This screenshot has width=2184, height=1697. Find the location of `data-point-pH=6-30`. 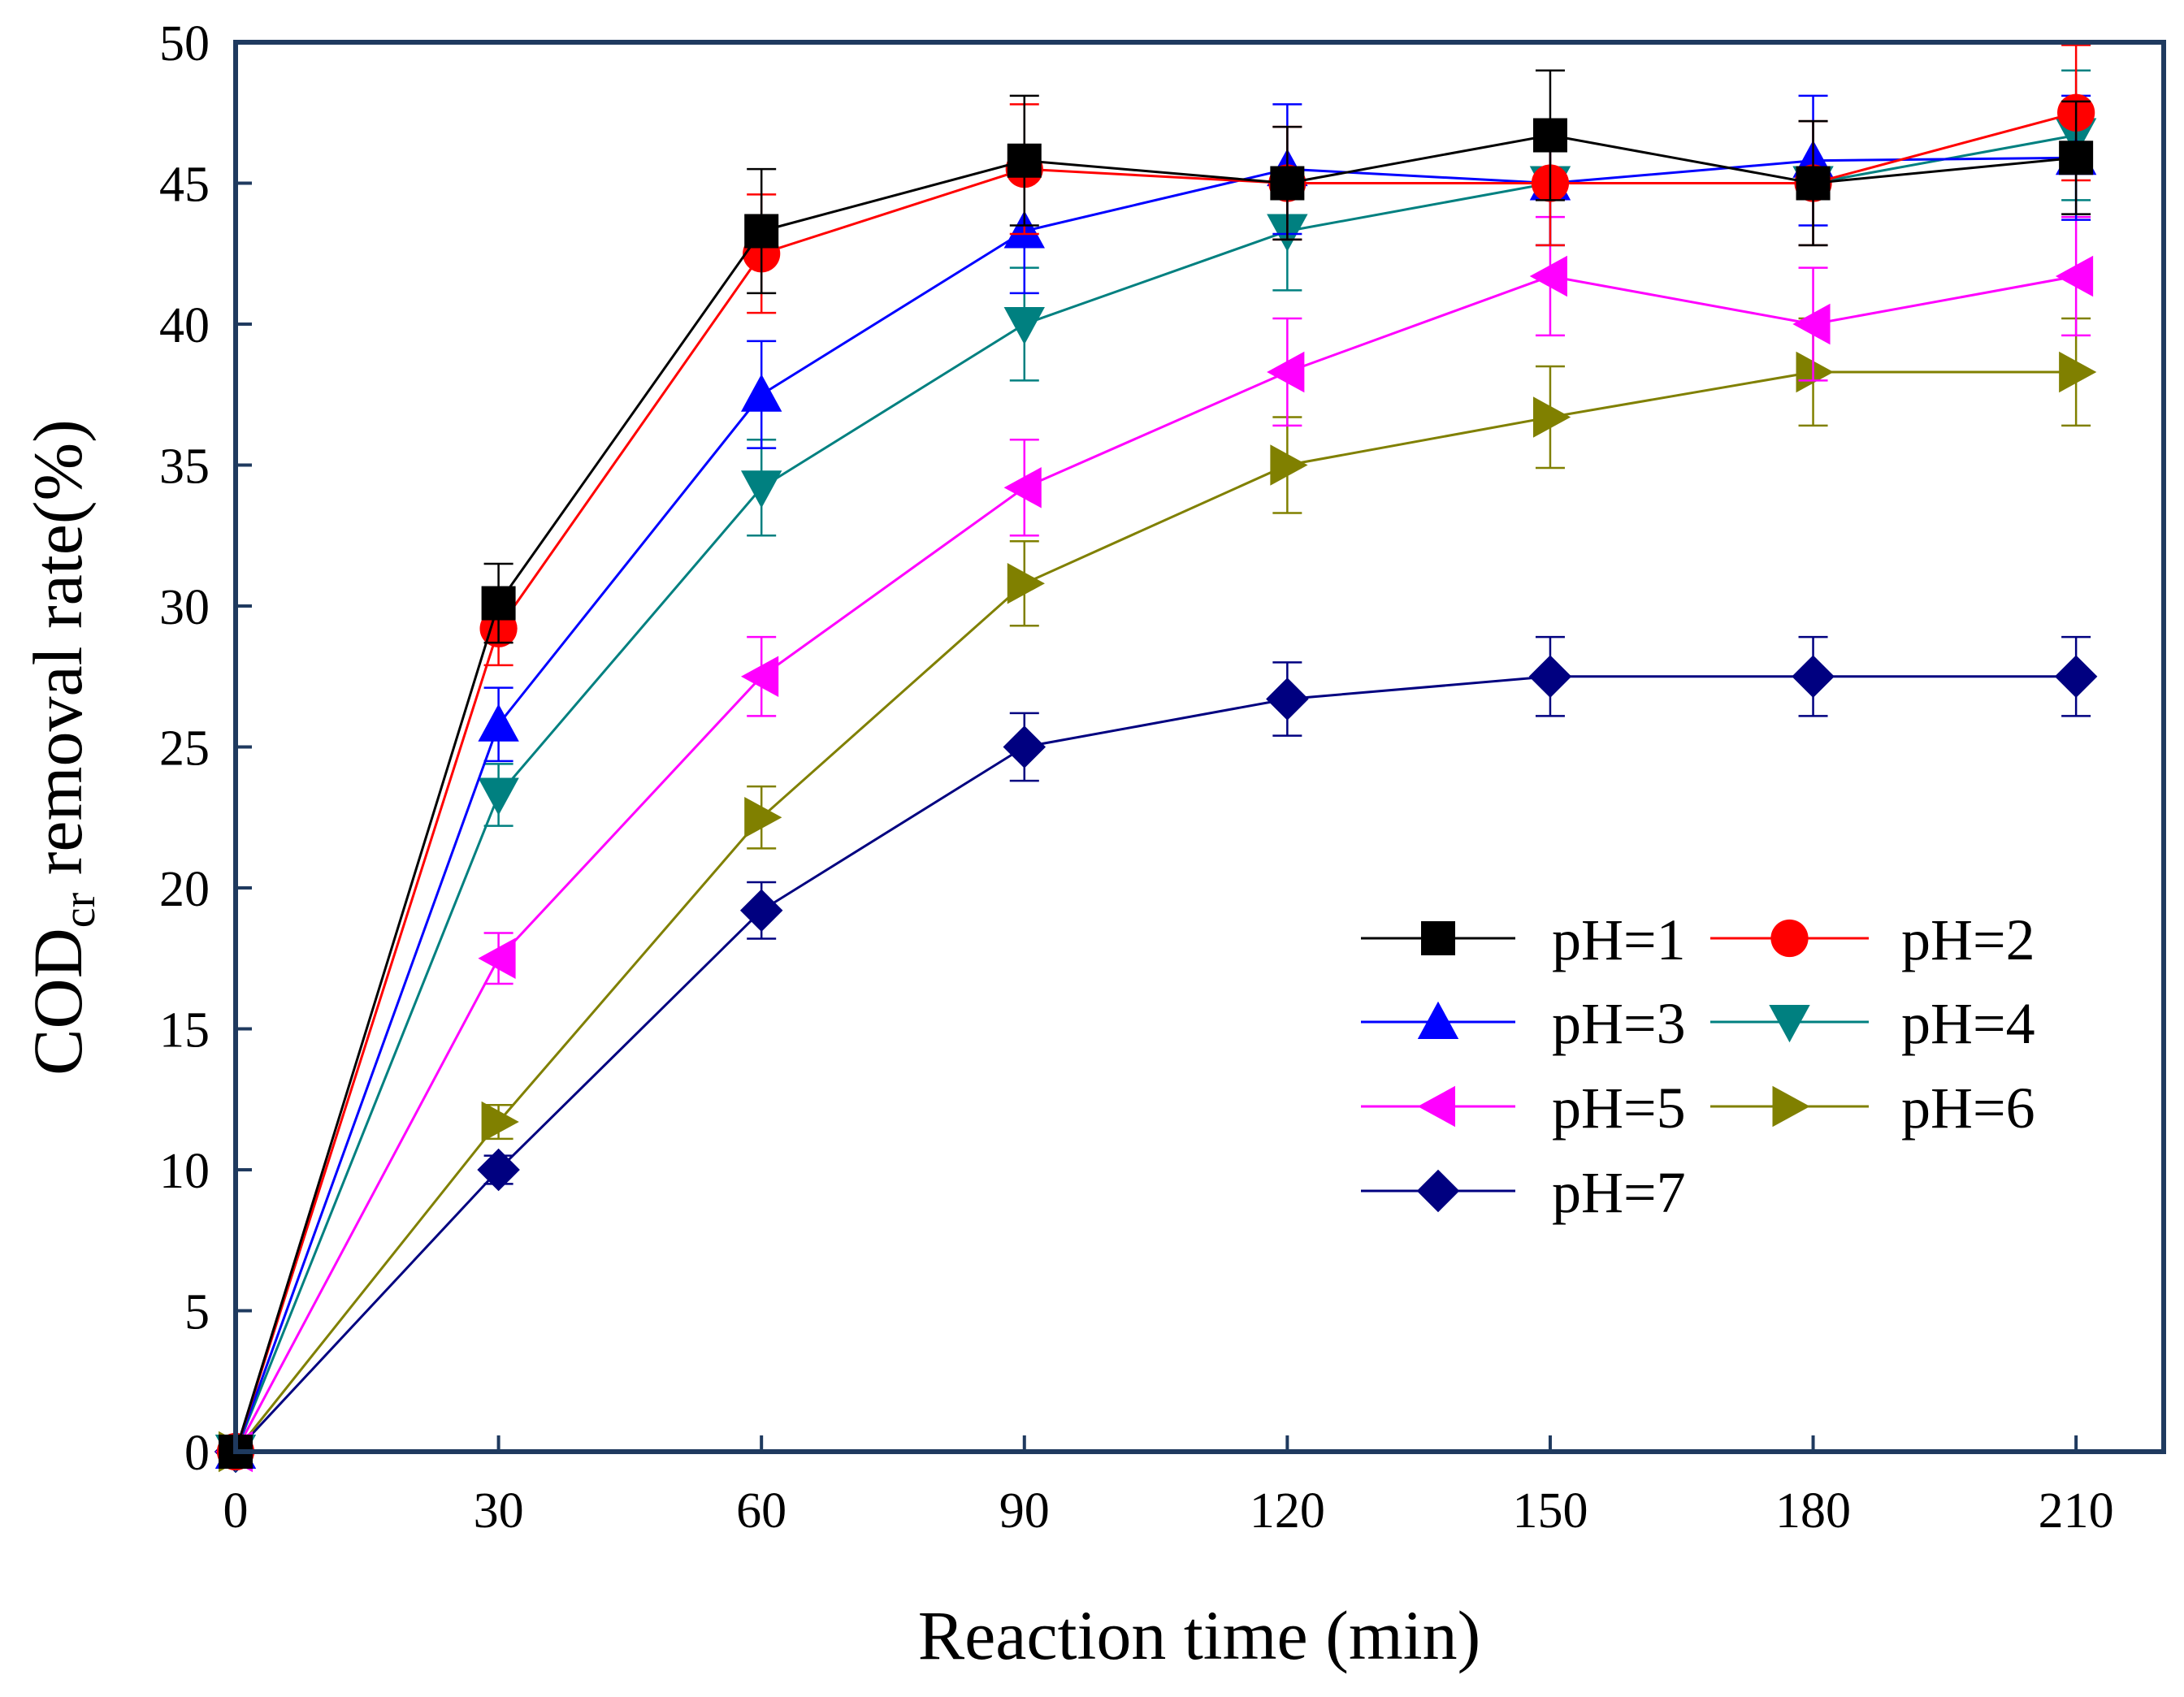

data-point-pH=6-30 is located at coordinates (500, 1122).